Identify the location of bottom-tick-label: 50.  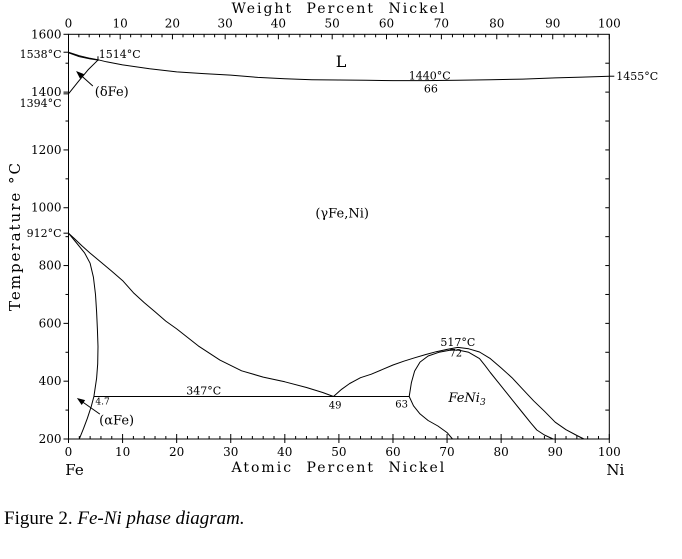
(338, 452).